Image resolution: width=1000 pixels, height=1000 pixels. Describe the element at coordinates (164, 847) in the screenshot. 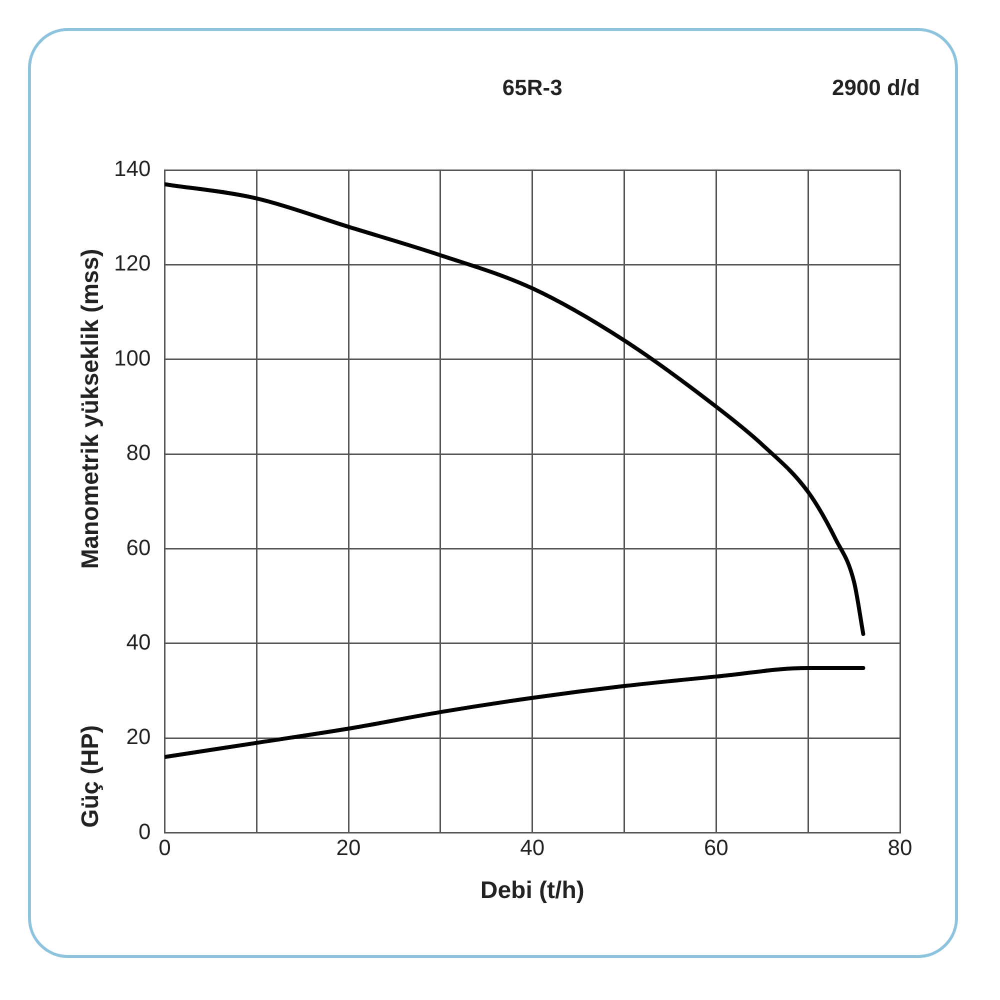

I see `x-tick-label: 0` at that location.